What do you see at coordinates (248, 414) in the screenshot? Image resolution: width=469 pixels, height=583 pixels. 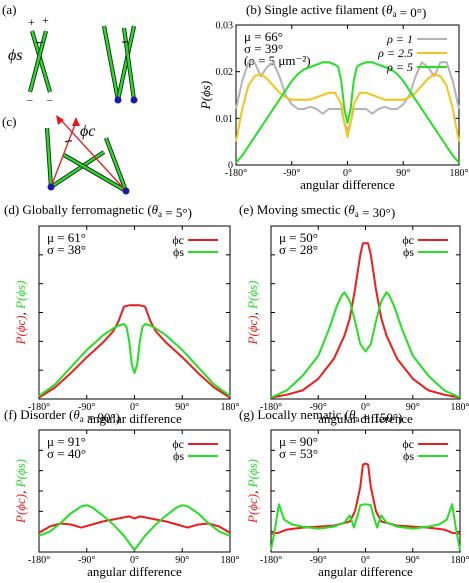 I see `panel-label: (g)` at bounding box center [248, 414].